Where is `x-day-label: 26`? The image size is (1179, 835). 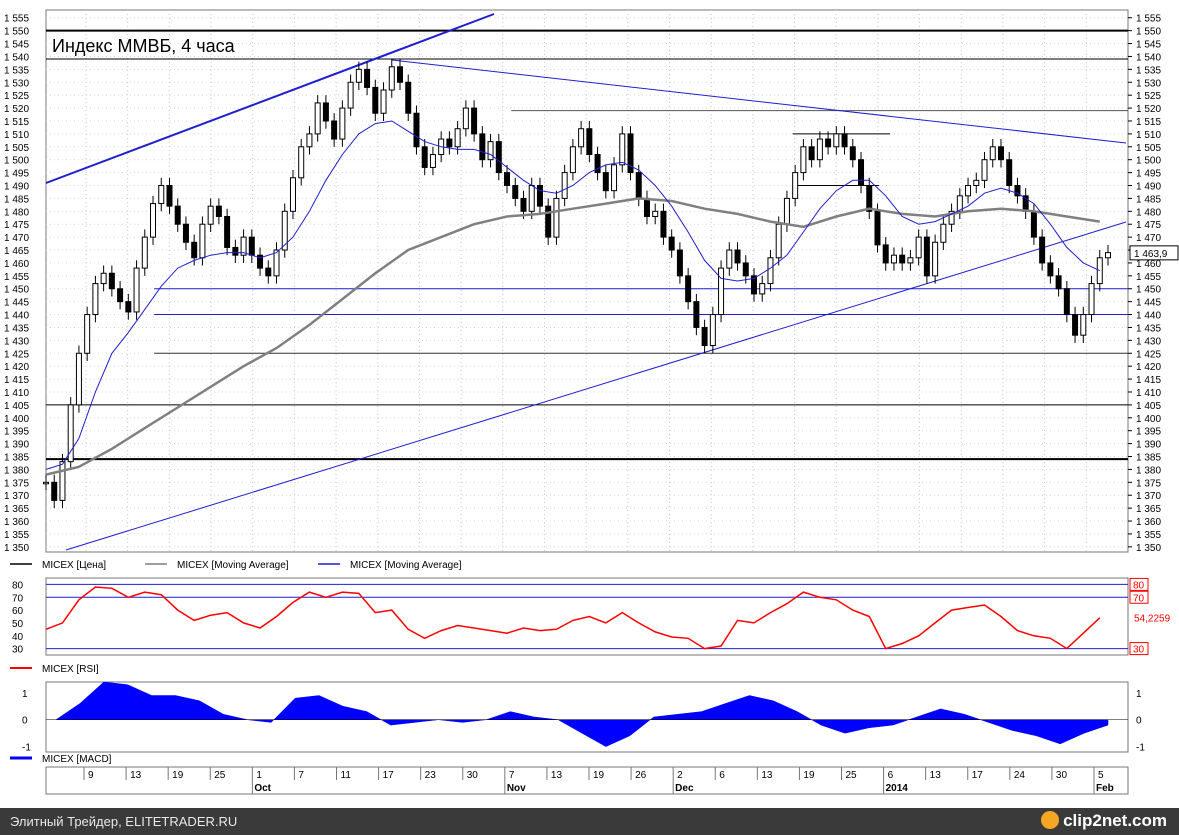 x-day-label: 26 is located at coordinates (641, 775).